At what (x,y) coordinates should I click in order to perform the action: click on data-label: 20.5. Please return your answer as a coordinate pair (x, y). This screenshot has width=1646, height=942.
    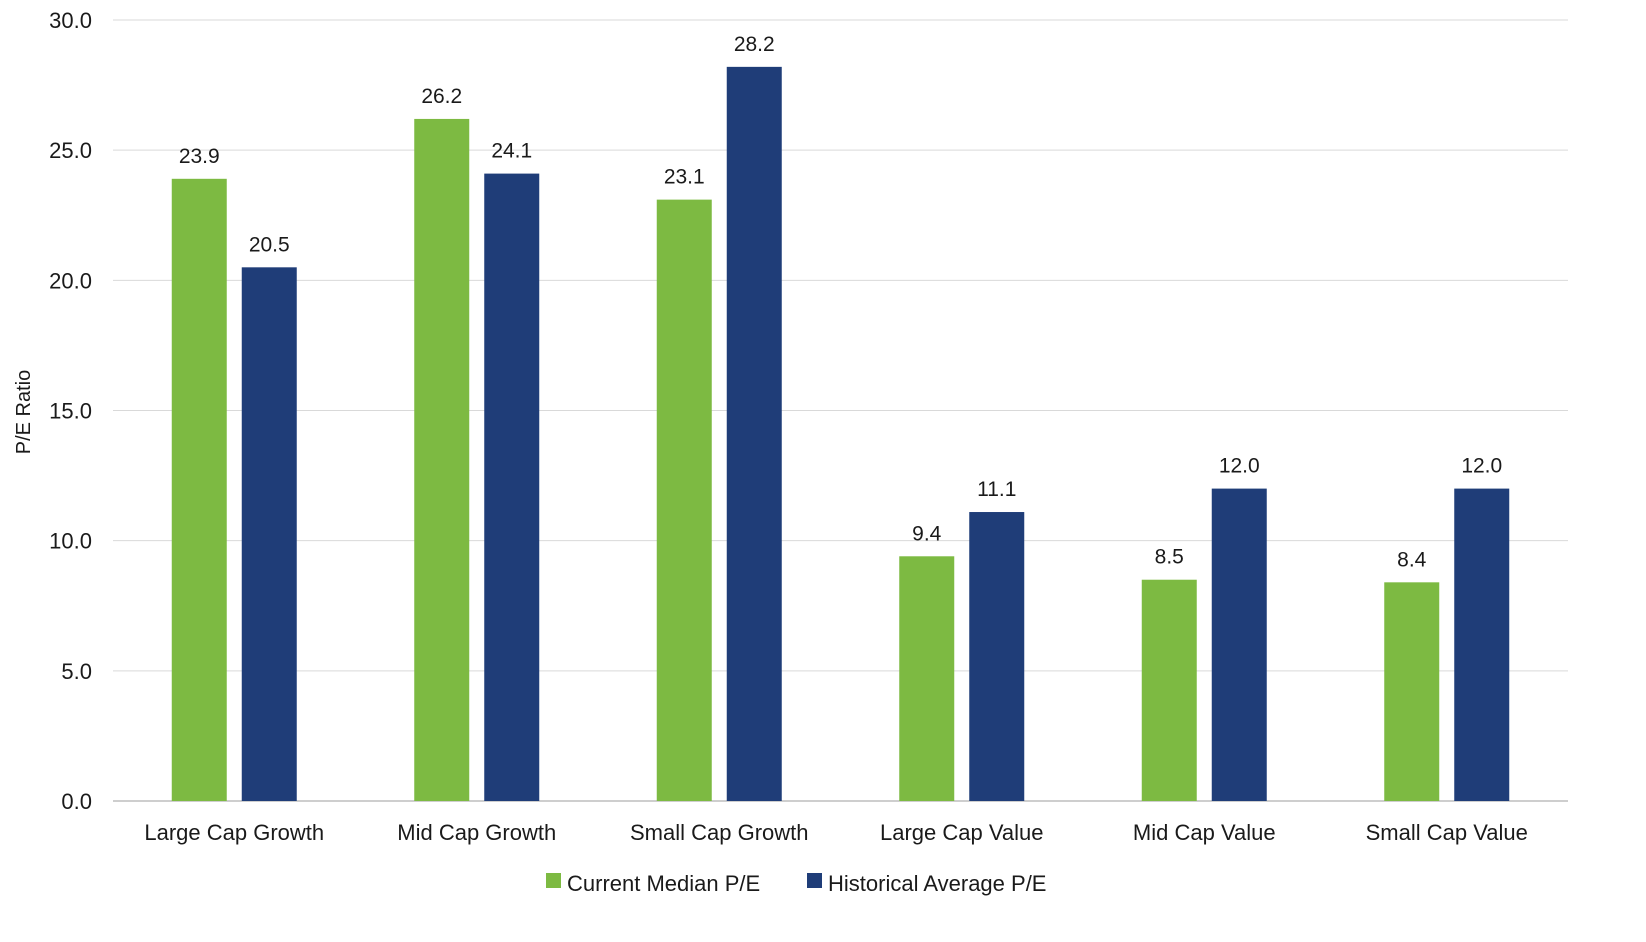
    Looking at the image, I should click on (269, 244).